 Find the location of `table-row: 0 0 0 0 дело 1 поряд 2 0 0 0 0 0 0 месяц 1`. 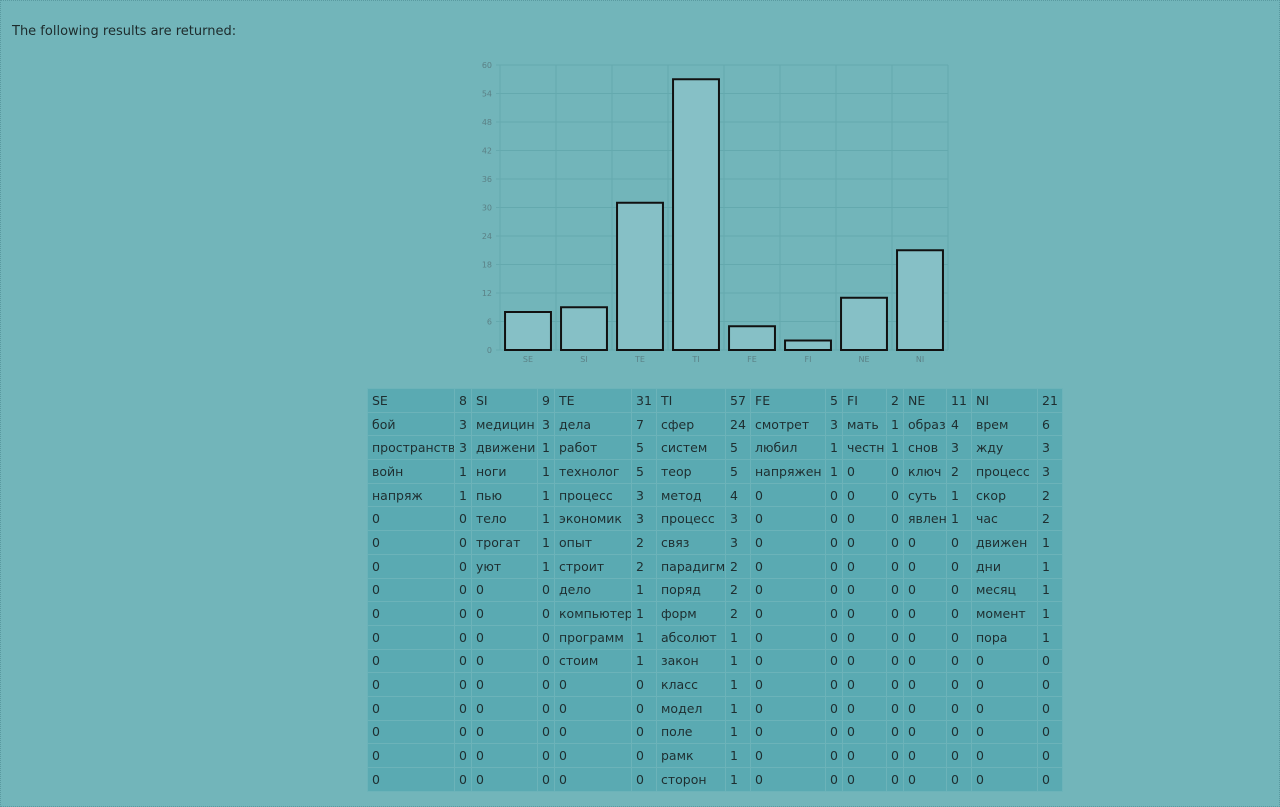

table-row: 0 0 0 0 дело 1 поряд 2 0 0 0 0 0 0 месяц 1 is located at coordinates (715, 590).